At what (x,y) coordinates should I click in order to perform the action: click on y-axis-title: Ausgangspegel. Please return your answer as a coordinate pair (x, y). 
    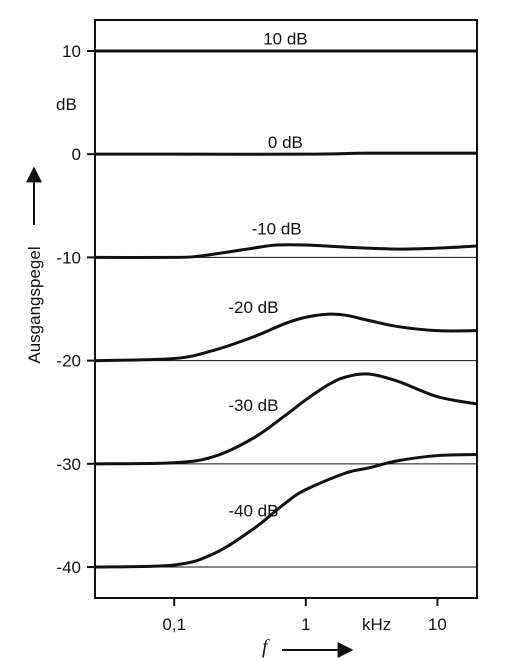
    Looking at the image, I should click on (34, 265).